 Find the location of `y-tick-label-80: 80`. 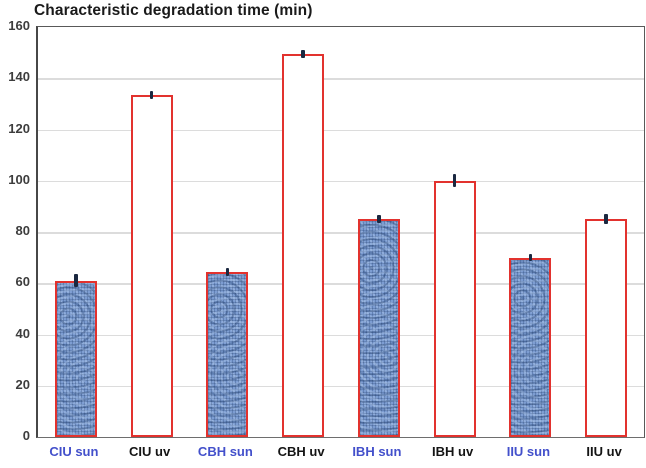

y-tick-label-80: 80 is located at coordinates (22, 230).